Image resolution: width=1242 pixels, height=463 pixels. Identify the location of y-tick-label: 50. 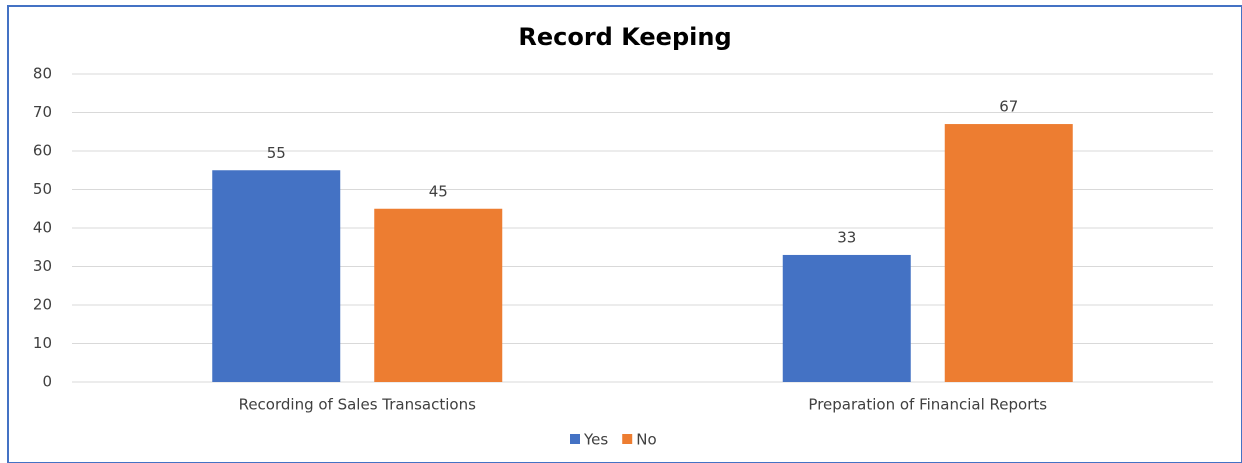
(42, 189).